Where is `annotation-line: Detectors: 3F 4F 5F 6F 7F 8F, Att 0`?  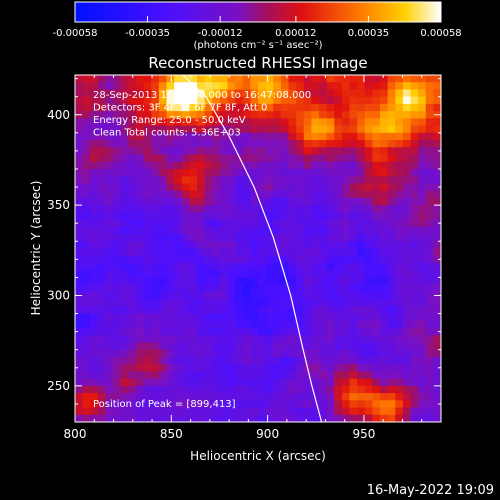
annotation-line: Detectors: 3F 4F 5F 6F 7F 8F, Att 0 is located at coordinates (180, 108).